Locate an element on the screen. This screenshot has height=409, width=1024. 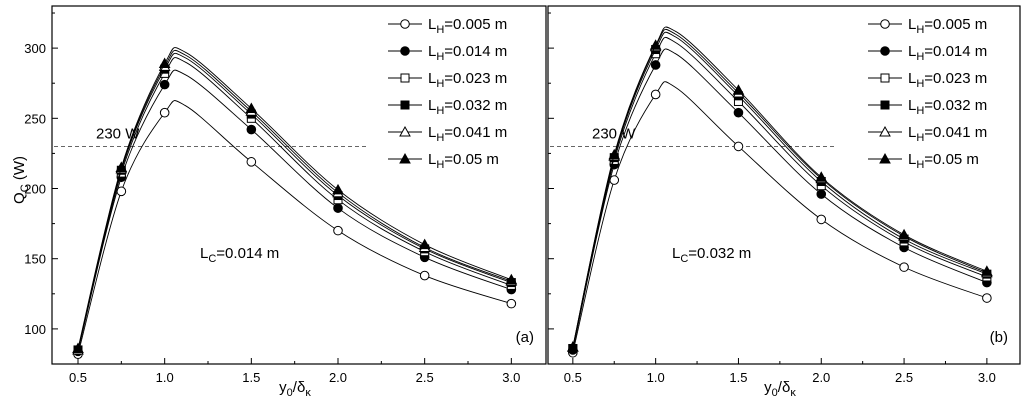
panel-label: (a) is located at coordinates (525, 337).